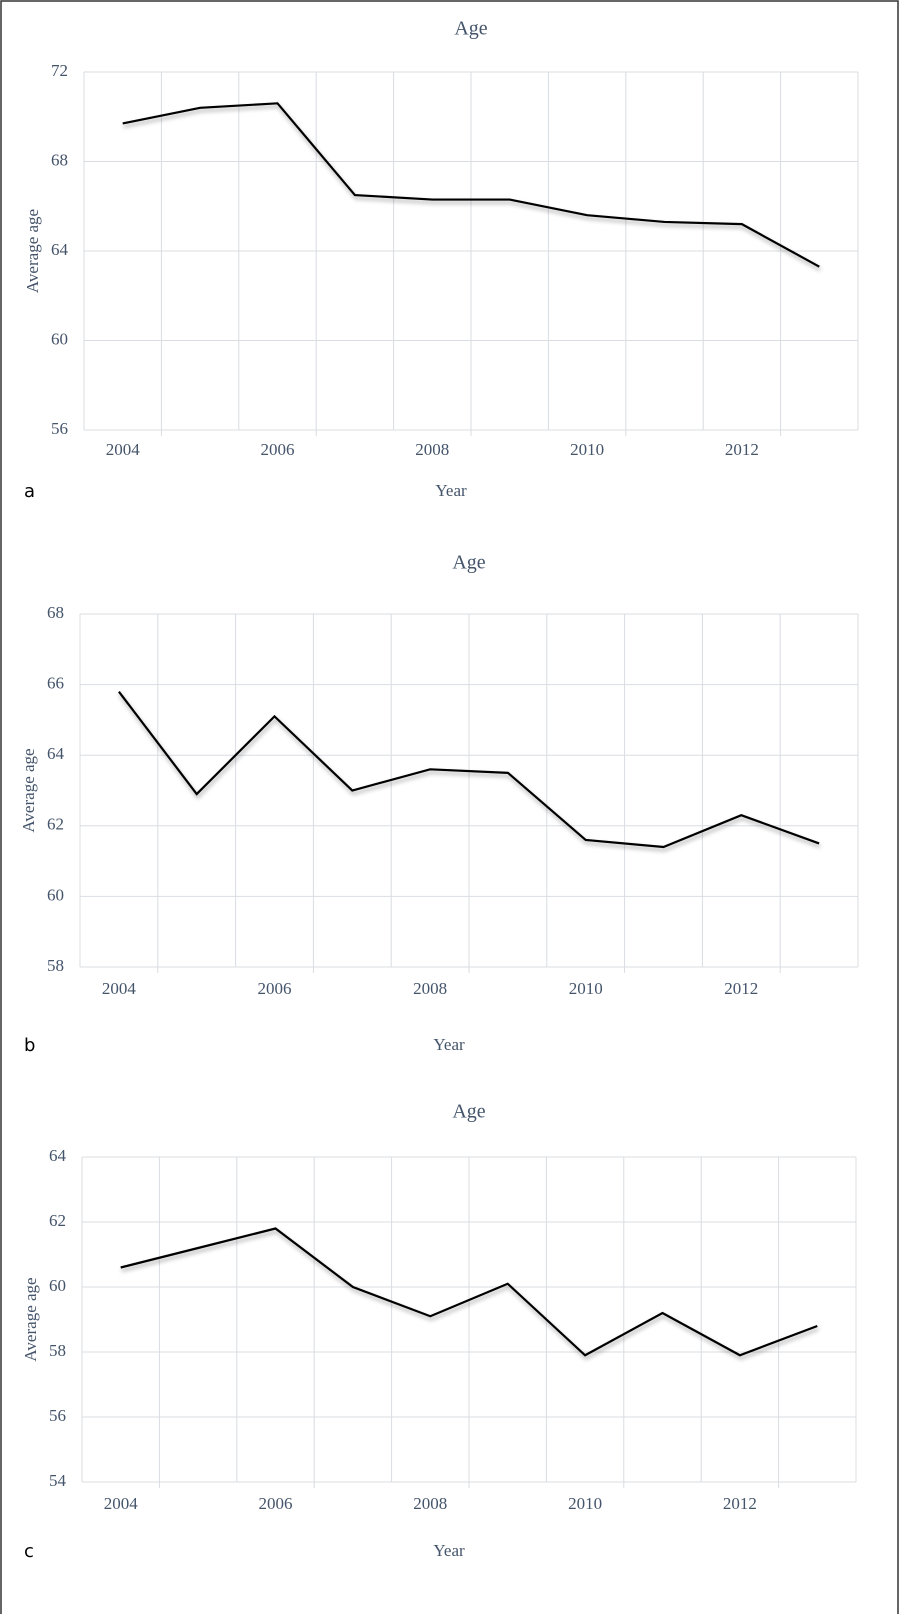  What do you see at coordinates (29, 491) in the screenshot?
I see `panel-label: a` at bounding box center [29, 491].